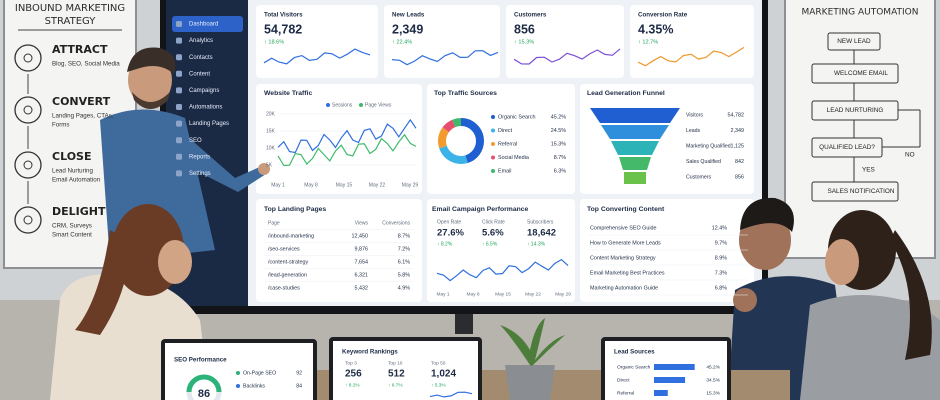 This screenshot has width=940, height=400. I want to click on laptop-title: SEO Performance, so click(200, 360).